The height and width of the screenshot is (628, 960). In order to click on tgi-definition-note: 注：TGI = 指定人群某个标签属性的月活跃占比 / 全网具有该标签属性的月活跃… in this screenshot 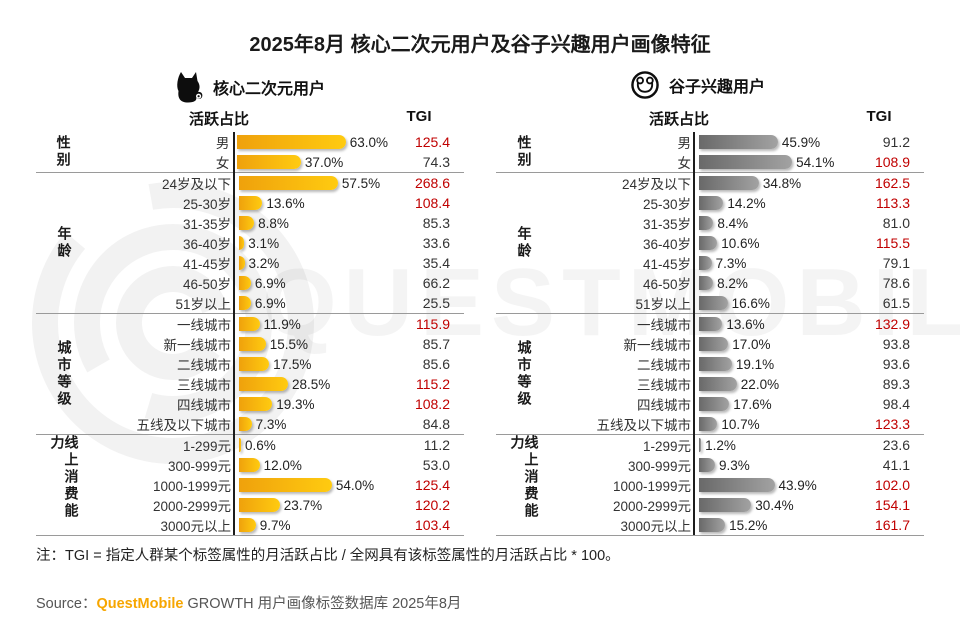, I will do `click(328, 556)`.